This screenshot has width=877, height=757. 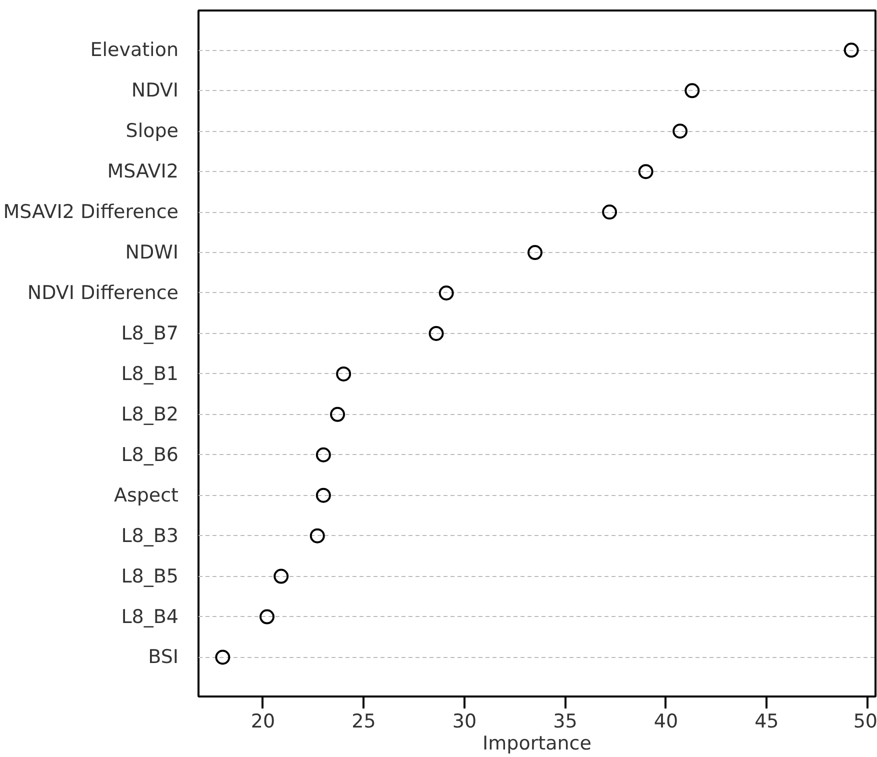 I want to click on x-tick-label: 30, so click(x=464, y=721).